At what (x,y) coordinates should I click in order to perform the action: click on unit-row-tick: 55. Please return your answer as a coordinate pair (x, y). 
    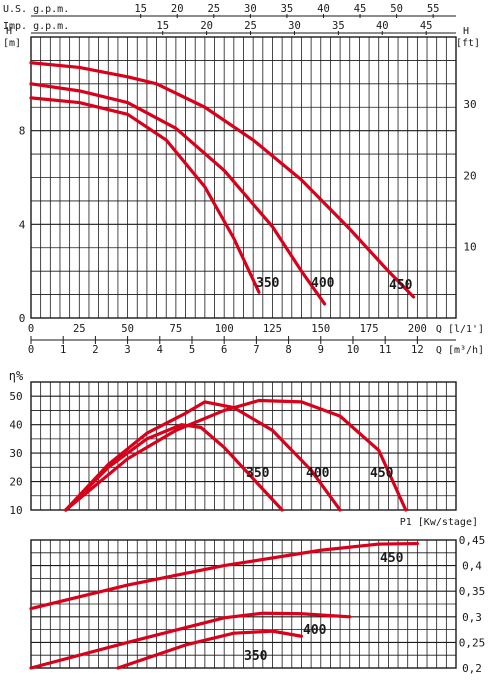
    Looking at the image, I should click on (433, 9).